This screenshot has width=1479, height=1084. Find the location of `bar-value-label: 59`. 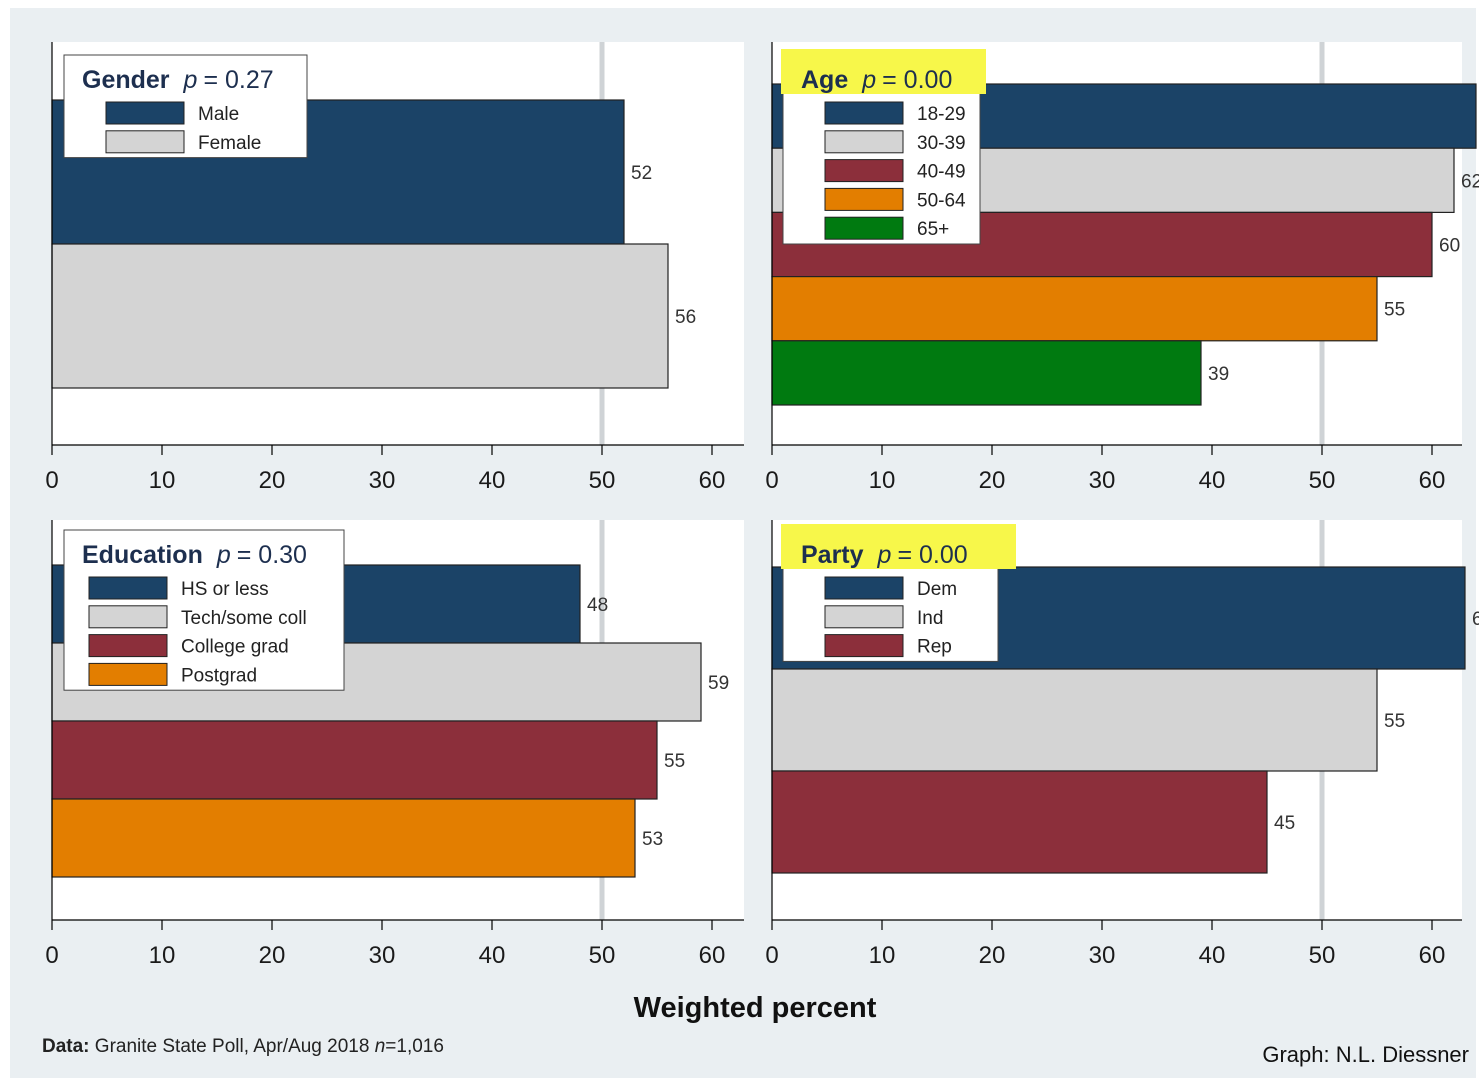

bar-value-label: 59 is located at coordinates (718, 683).